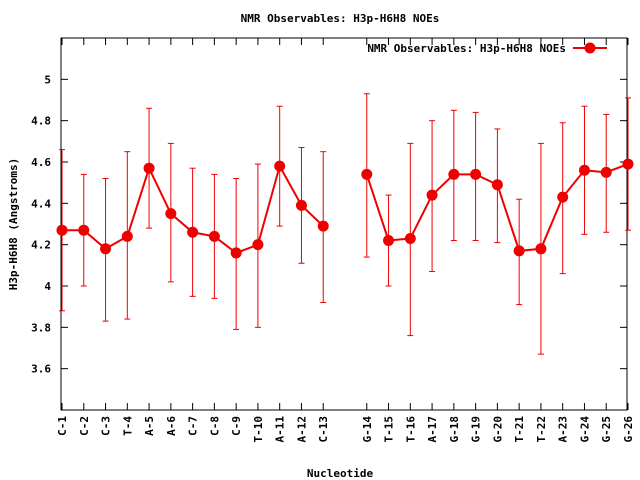 Image resolution: width=640 pixels, height=480 pixels. I want to click on y-tick-label: 3.6, so click(41, 369).